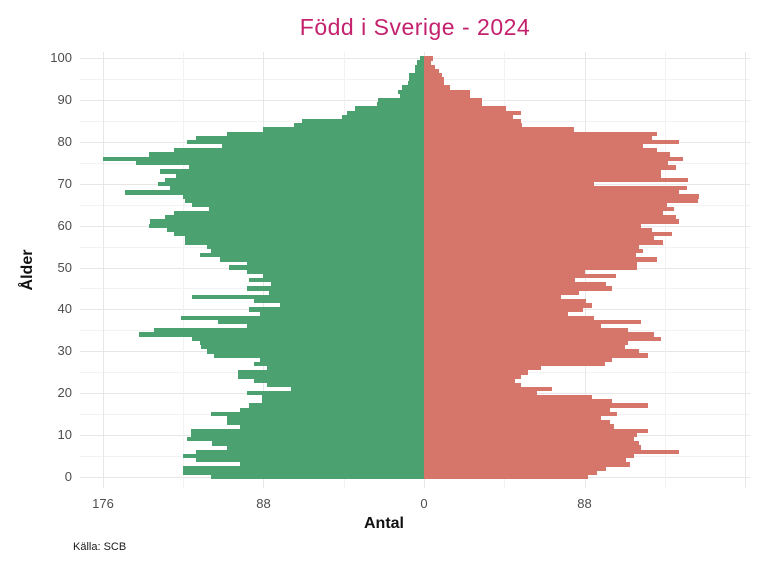 The image size is (768, 576). What do you see at coordinates (64, 183) in the screenshot?
I see `y-tick-label-70: 70` at bounding box center [64, 183].